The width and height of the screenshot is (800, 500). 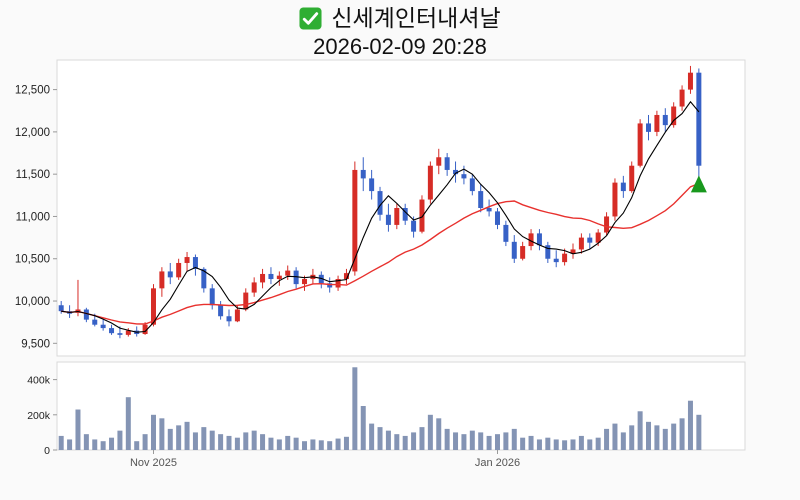 I want to click on volume-tick-label: 0, so click(x=47, y=451).